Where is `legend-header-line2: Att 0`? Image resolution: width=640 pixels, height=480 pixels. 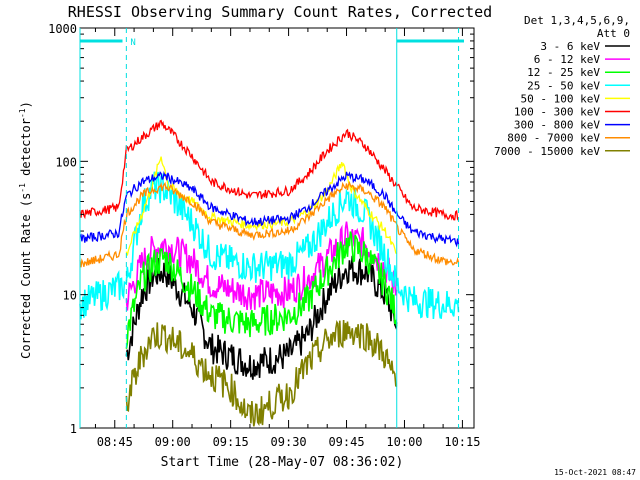
legend-header-line2: Att 0 is located at coordinates (613, 33).